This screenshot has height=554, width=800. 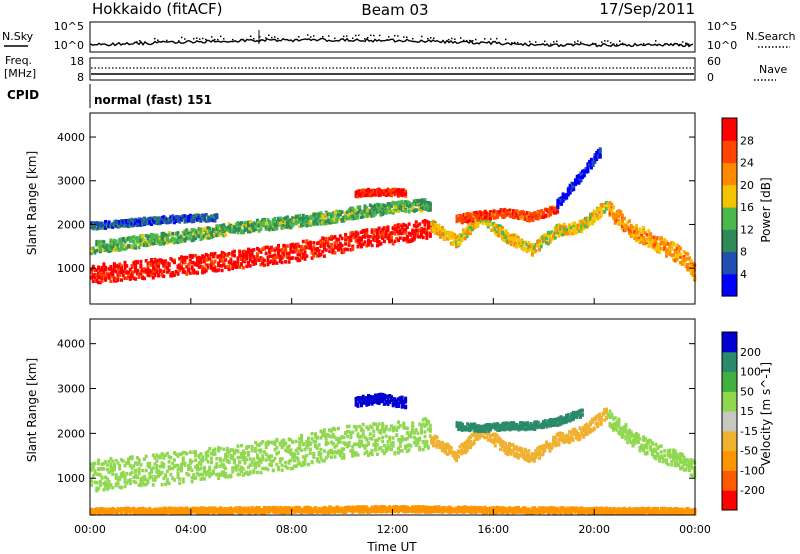 I want to click on colorbar-segment, so click(x=729, y=285).